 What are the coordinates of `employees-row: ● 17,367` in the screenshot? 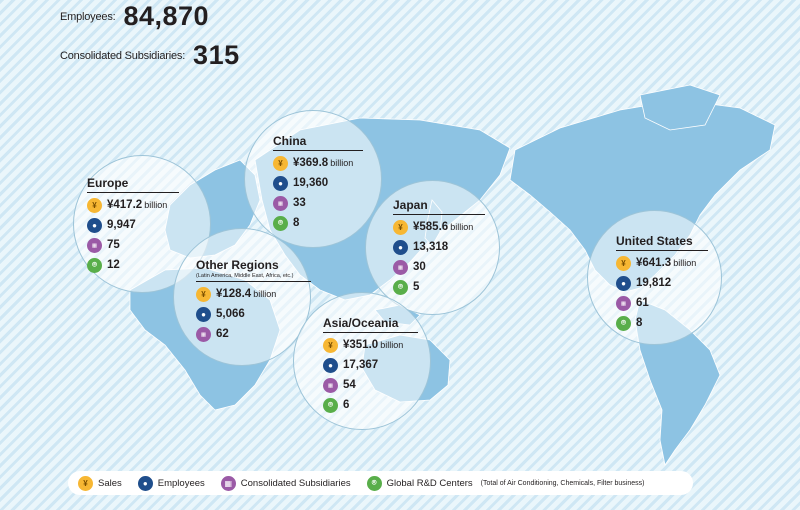 It's located at (370, 365).